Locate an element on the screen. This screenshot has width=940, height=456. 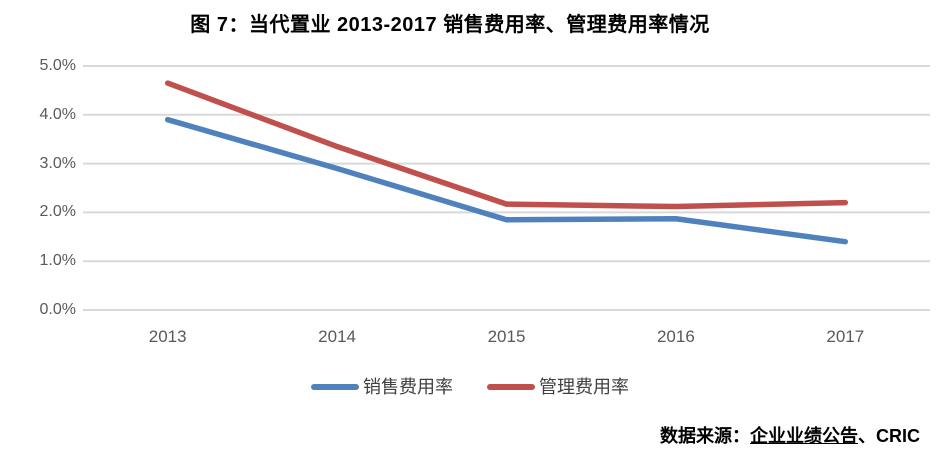
y-tick-label: 0.0% is located at coordinates (57, 309).